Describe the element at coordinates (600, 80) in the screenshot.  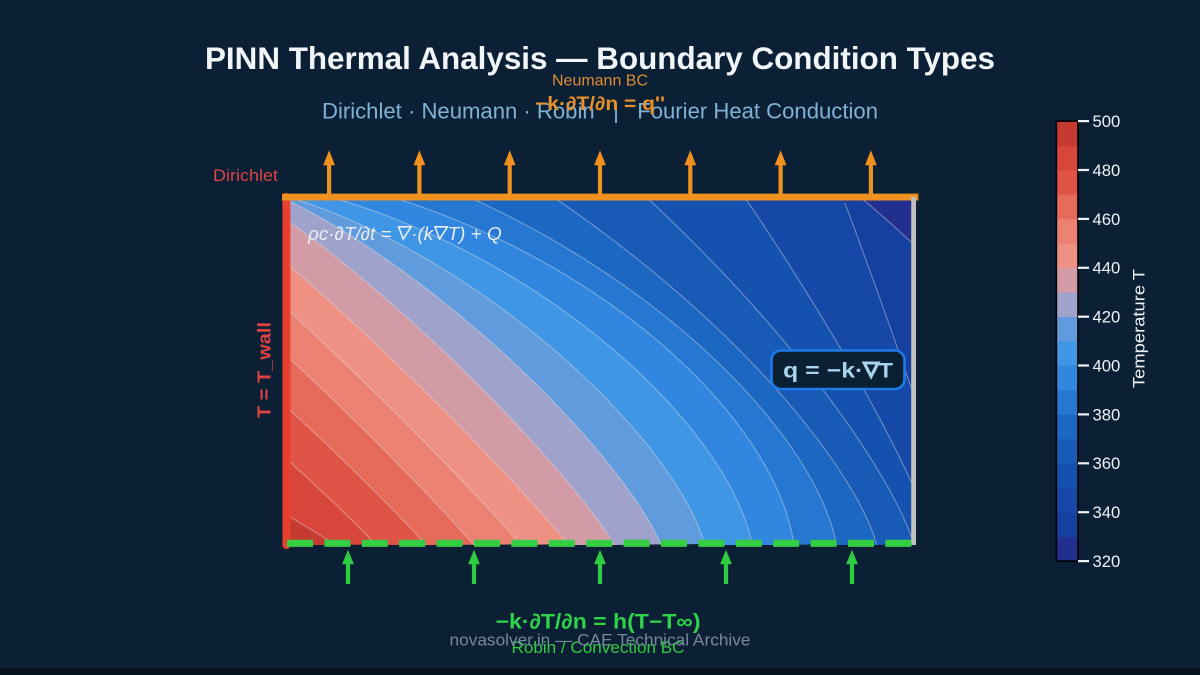
I see `svg-text: Neumann BC` at that location.